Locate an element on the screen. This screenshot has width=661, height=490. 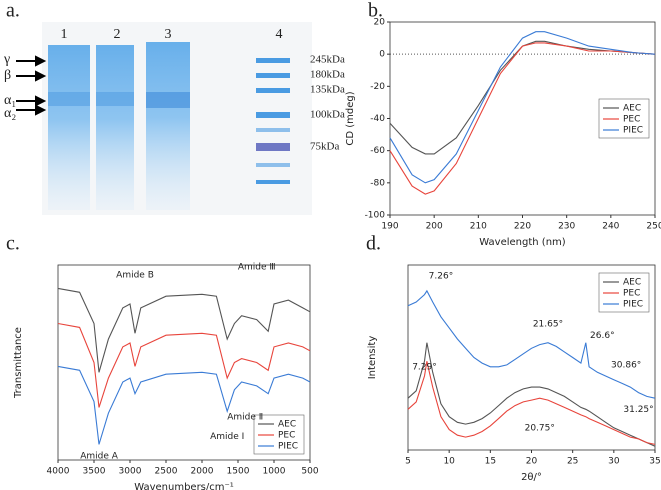
x-tick-label: 220 is located at coordinates (522, 227).